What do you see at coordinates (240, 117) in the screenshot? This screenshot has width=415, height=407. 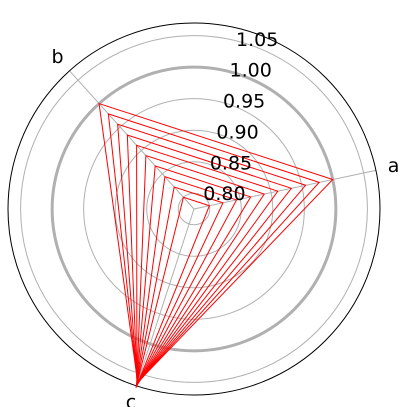 I see `r-tick-labels: 0.80 0.85 0.90 0.95 1.00 1.05` at bounding box center [240, 117].